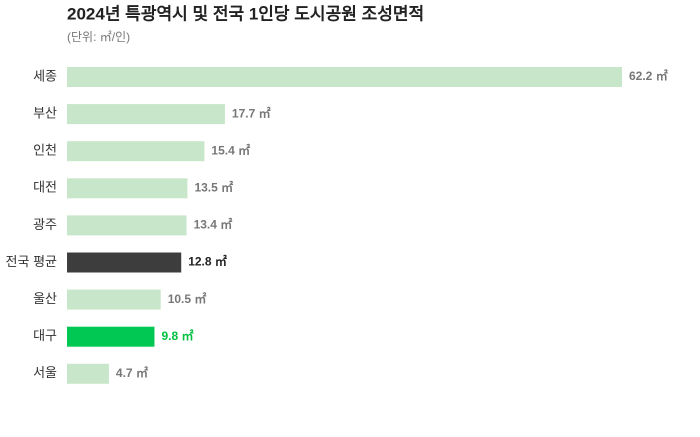 The image size is (700, 437). I want to click on value-label: 10.5 ㎡, so click(187, 298).